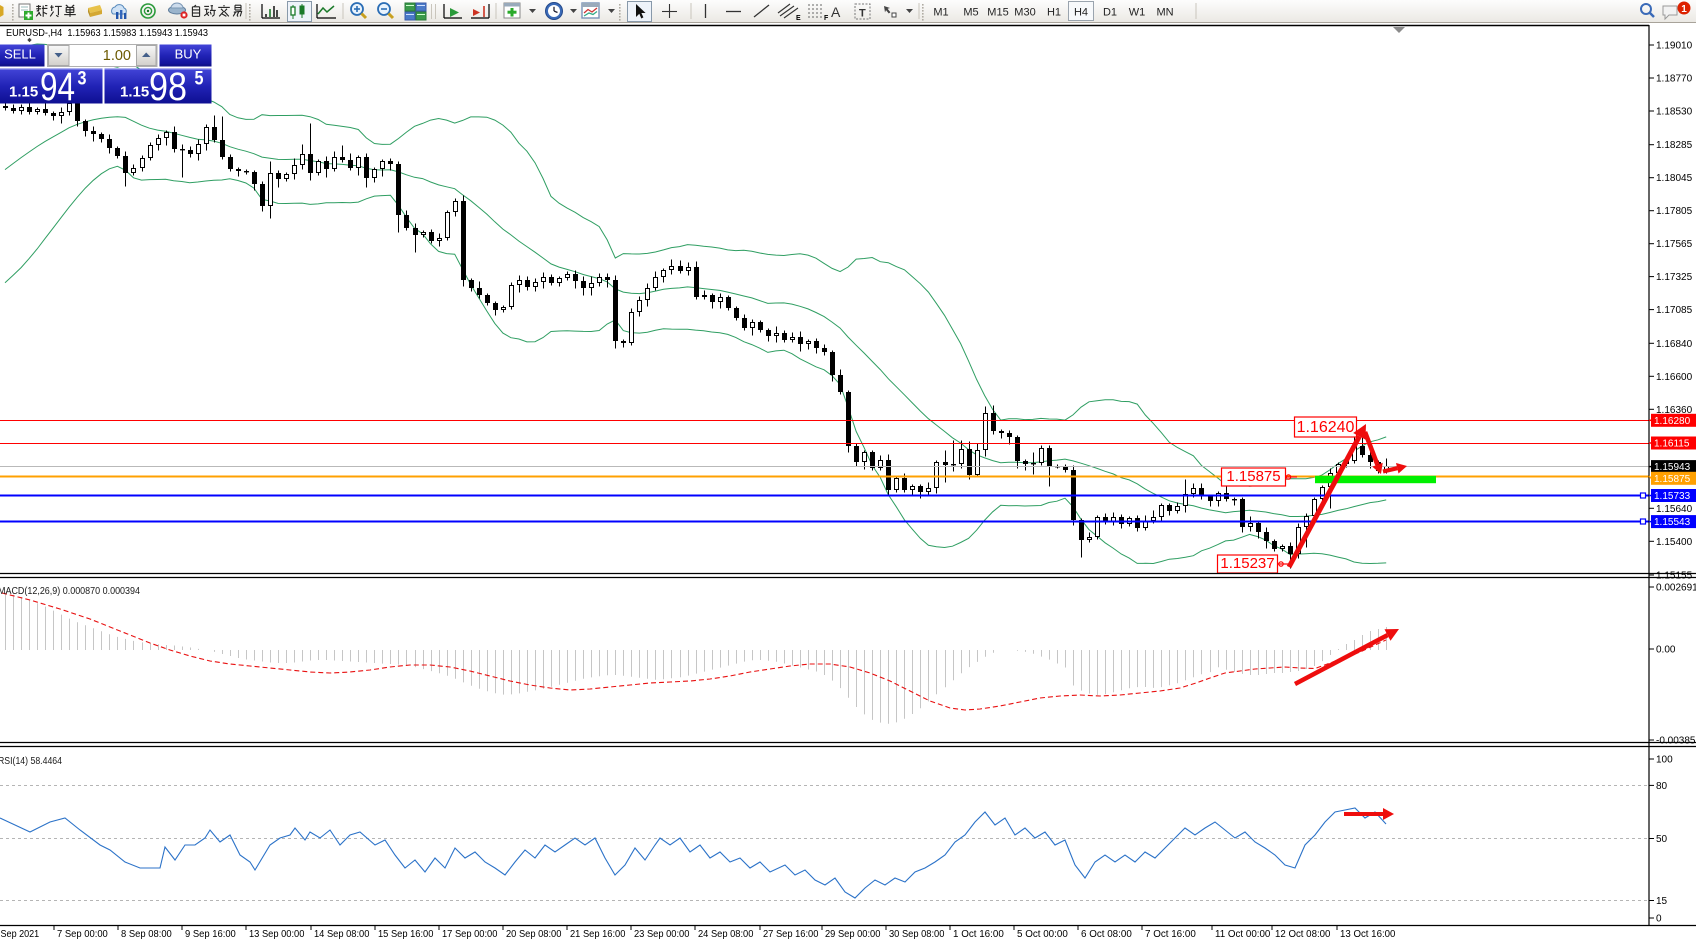  What do you see at coordinates (1081, 13) in the screenshot?
I see `svg-text: H4` at bounding box center [1081, 13].